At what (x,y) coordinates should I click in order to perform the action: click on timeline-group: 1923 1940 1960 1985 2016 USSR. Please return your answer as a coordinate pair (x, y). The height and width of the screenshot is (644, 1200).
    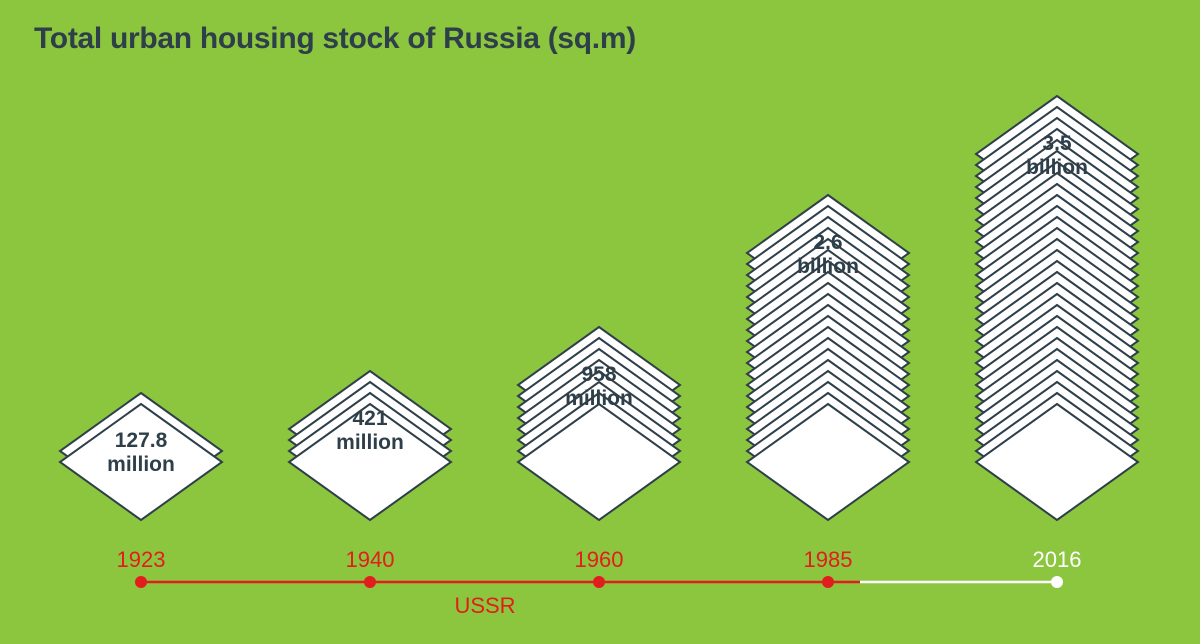
    Looking at the image, I should click on (599, 582).